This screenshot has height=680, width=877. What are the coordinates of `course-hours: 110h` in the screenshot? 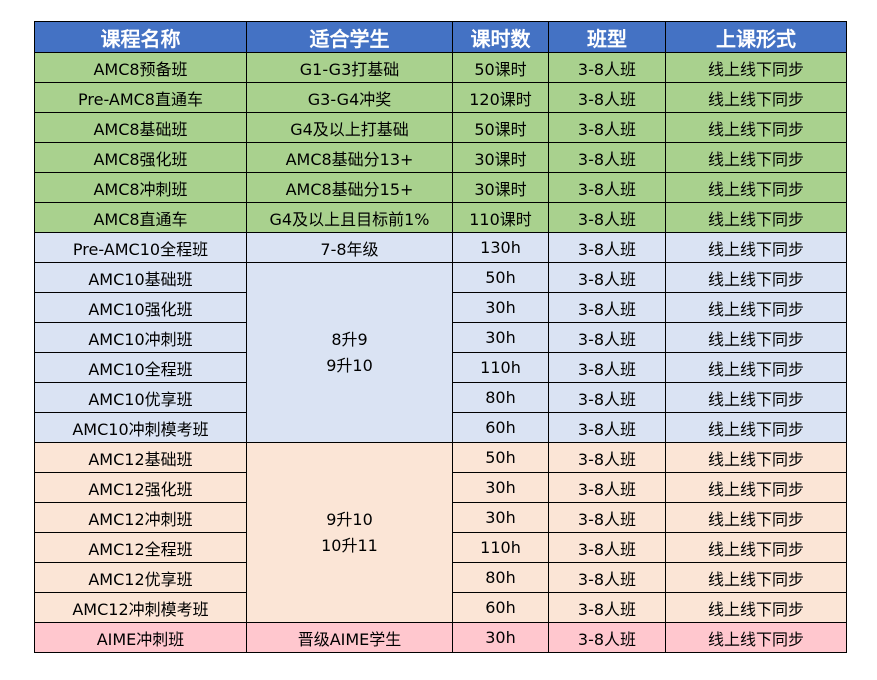 It's located at (500, 367).